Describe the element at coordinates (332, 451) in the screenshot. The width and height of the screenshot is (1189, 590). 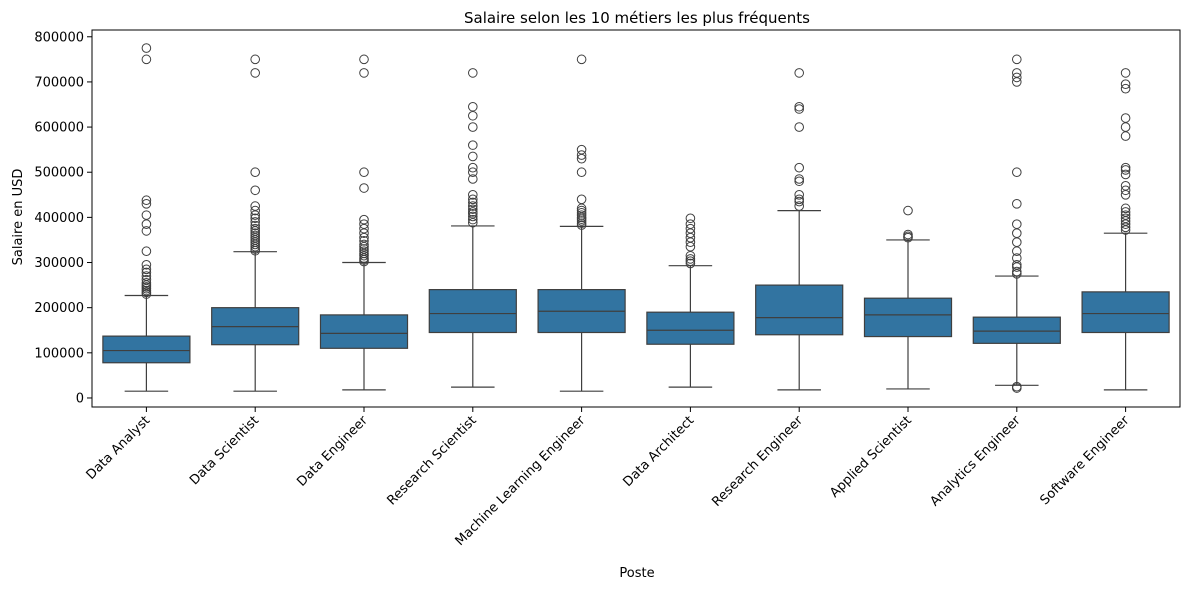
I see `x-tick-label: Data Engineer` at that location.